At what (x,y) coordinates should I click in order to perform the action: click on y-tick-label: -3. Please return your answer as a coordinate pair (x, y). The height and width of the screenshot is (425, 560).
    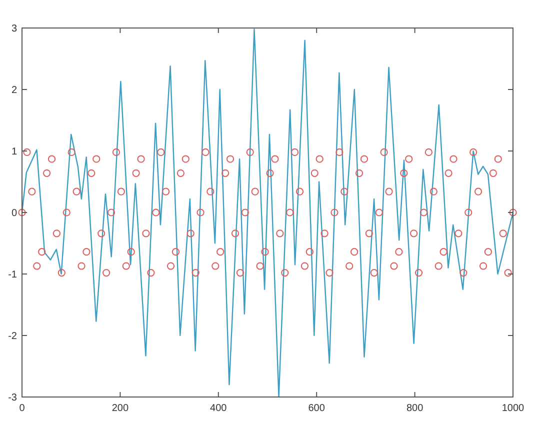
    Looking at the image, I should click on (13, 398).